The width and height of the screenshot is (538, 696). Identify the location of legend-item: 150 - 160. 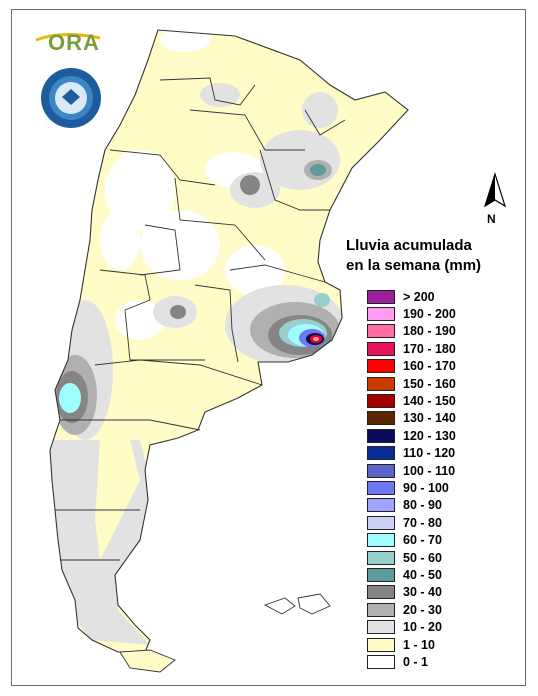
(411, 383).